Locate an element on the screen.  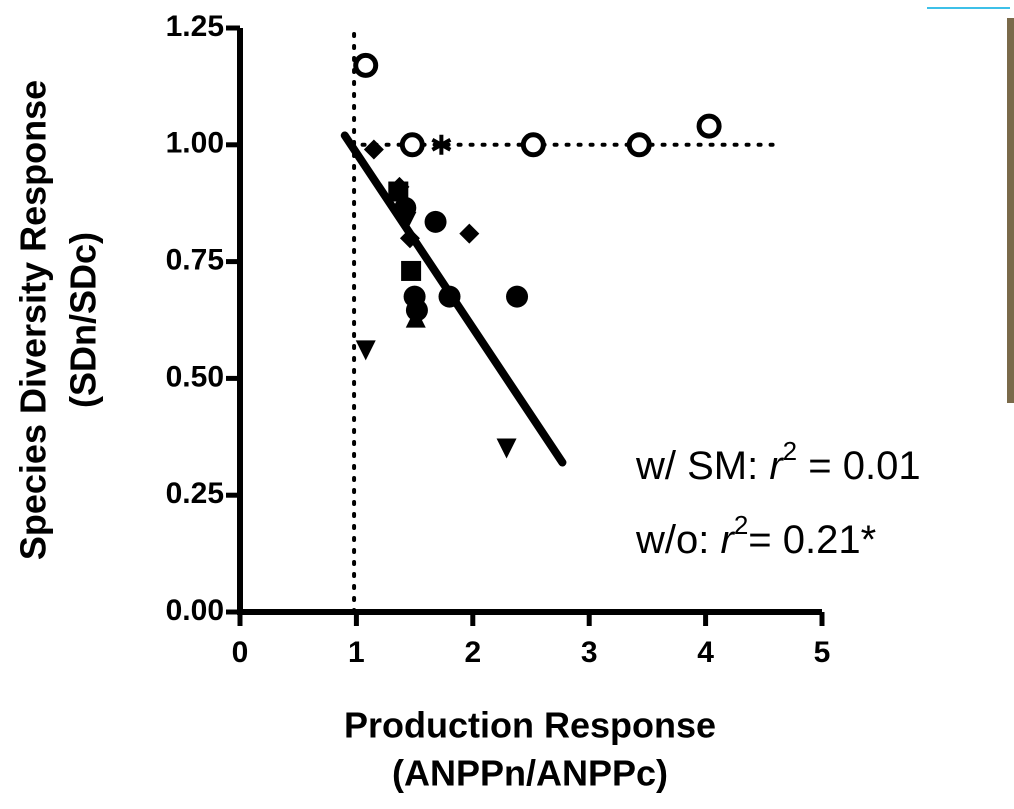
y-tick-label: 0.50 is located at coordinates (195, 376).